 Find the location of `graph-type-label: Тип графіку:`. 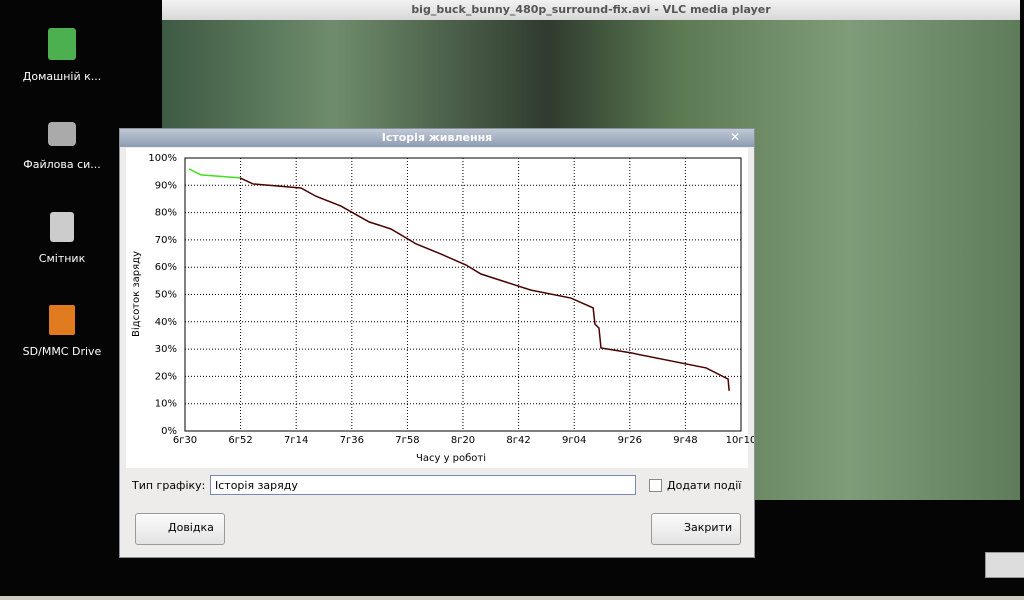

graph-type-label: Тип графіку: is located at coordinates (169, 485).